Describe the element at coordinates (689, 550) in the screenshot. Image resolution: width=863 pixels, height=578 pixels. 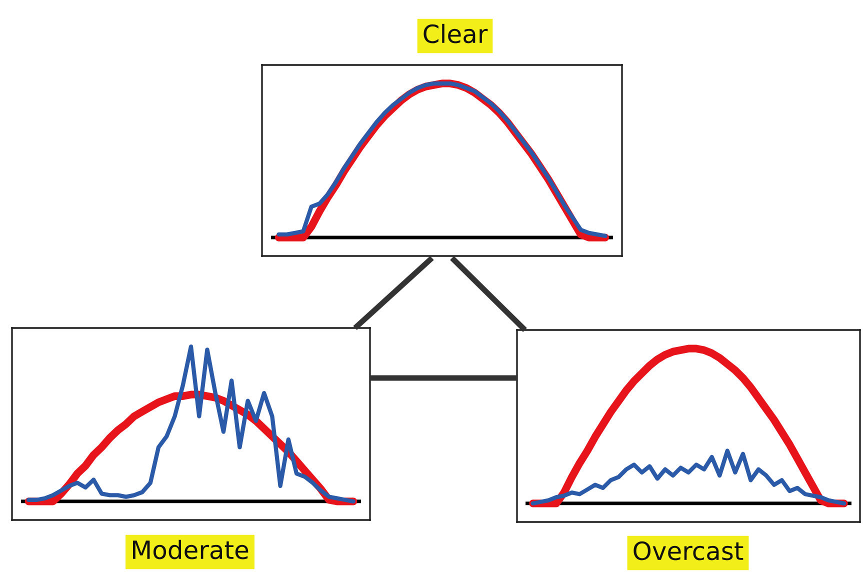
I see `text: Overcast` at that location.